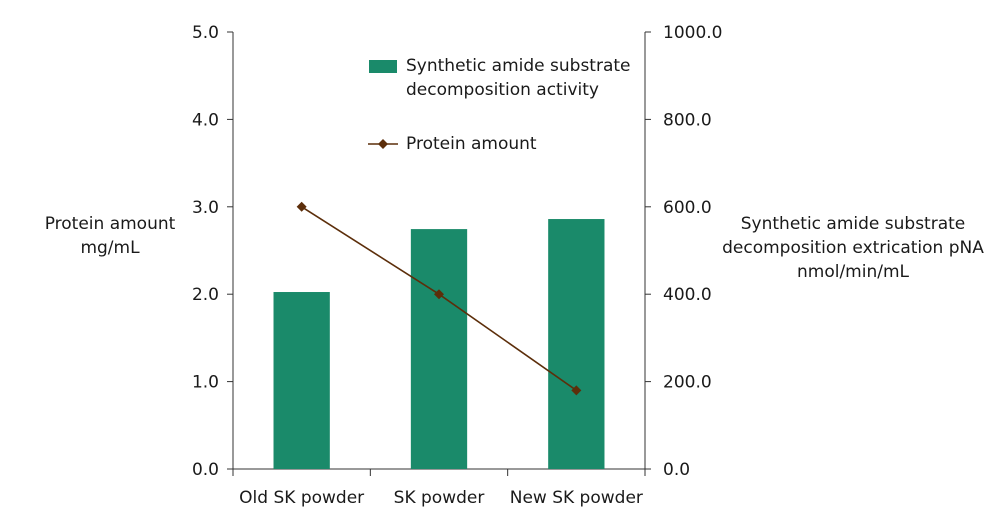  Describe the element at coordinates (383, 66) in the screenshot. I see `legend-bar-swatch` at that location.